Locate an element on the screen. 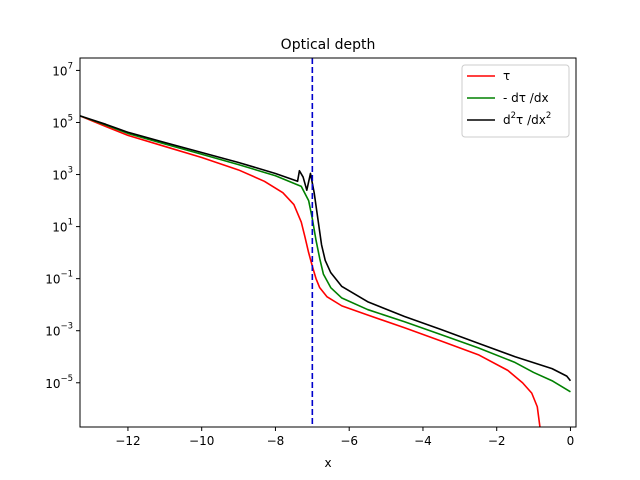 This screenshot has height=480, width=640. legend: τ - dτ /dx d2τ /dx2 is located at coordinates (515, 101).